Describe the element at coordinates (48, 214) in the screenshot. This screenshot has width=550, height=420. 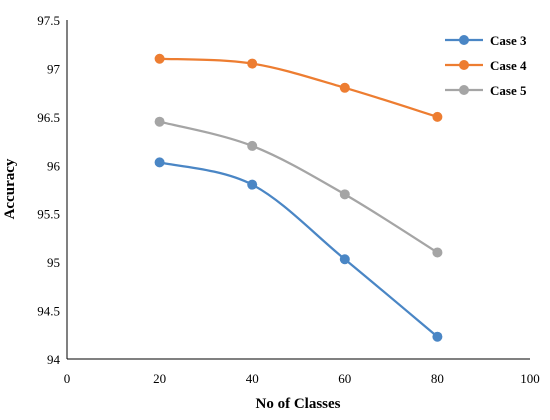
I see `y-tick-label: 95.5` at that location.